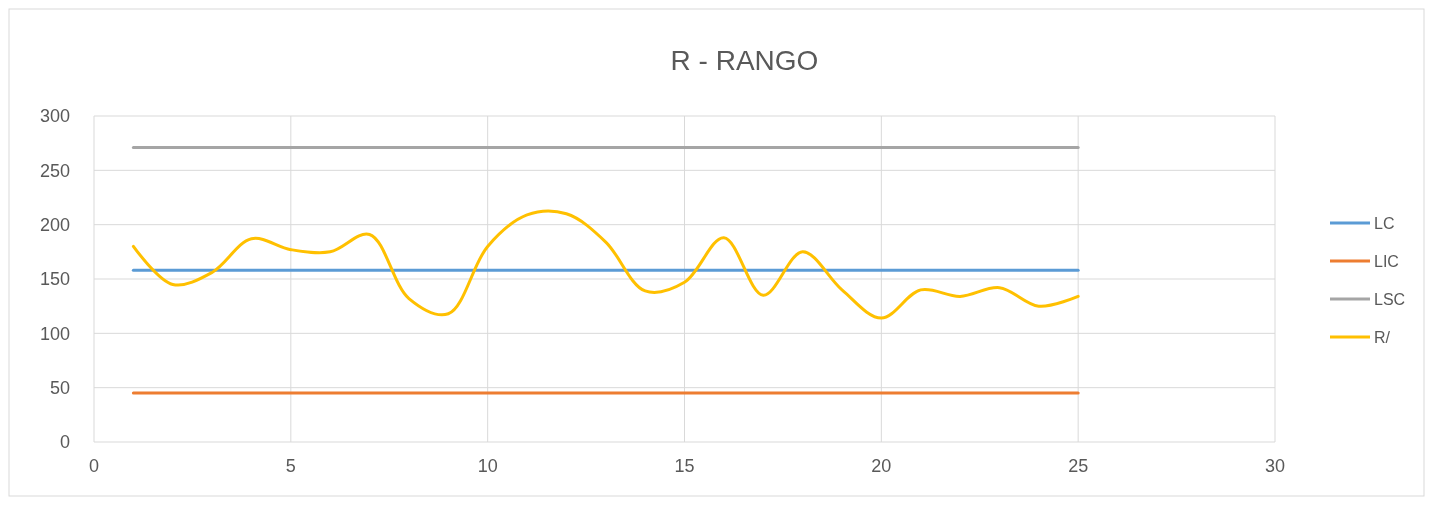  I want to click on y-tick-label: 200, so click(54, 224).